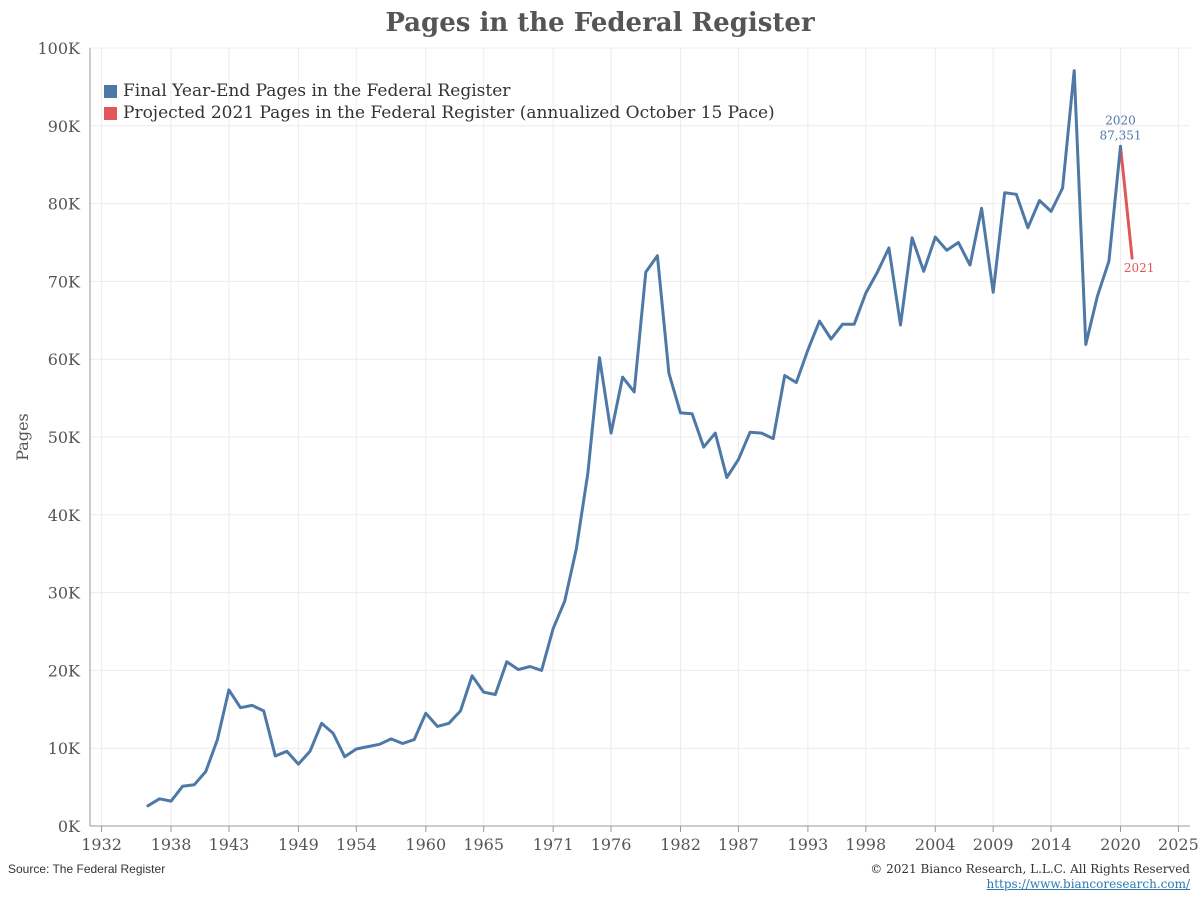 This screenshot has height=900, width=1200. What do you see at coordinates (87, 869) in the screenshot?
I see `source-note: Source: The Federal Register` at bounding box center [87, 869].